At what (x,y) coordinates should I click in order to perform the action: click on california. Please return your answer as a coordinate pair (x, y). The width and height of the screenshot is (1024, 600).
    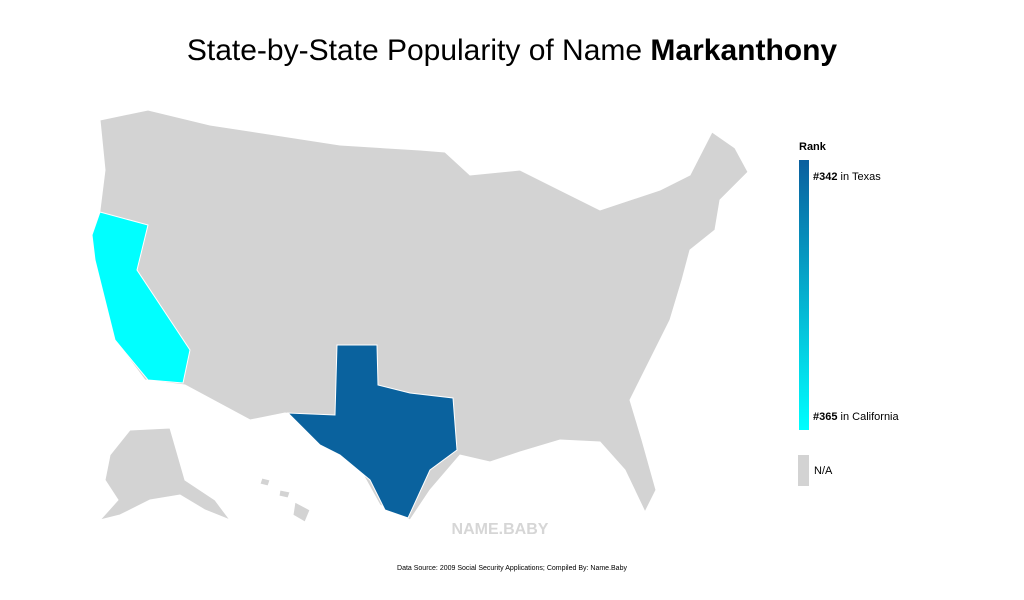
    Looking at the image, I should click on (141, 297).